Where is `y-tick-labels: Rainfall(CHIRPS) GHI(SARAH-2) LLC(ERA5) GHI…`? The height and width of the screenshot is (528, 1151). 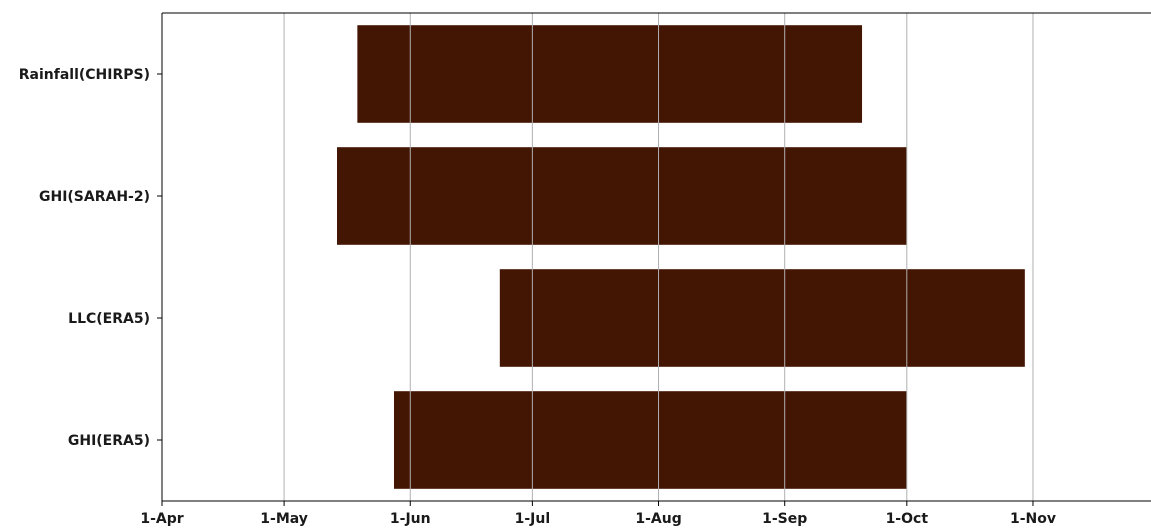 y-tick-labels: Rainfall(CHIRPS) GHI(SARAH-2) LLC(ERA5) GHI… is located at coordinates (84, 258).